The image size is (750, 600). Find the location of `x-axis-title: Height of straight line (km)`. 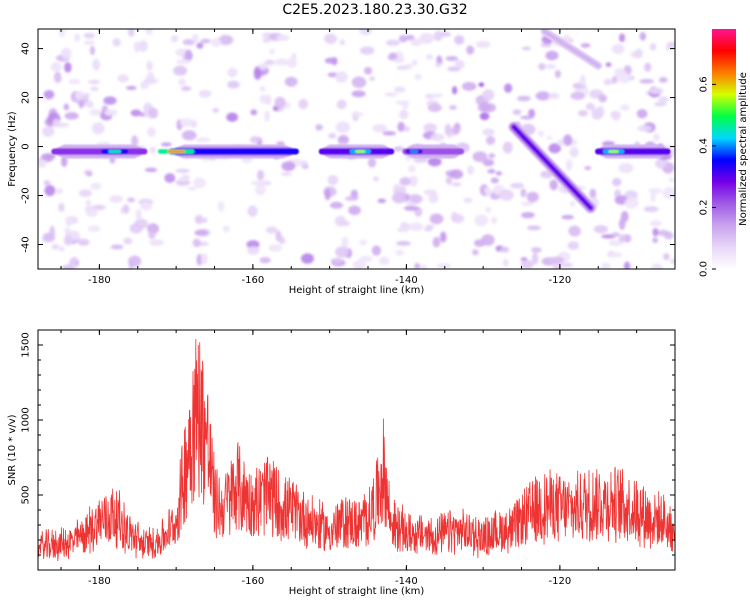

x-axis-title: Height of straight line (km) is located at coordinates (357, 591).